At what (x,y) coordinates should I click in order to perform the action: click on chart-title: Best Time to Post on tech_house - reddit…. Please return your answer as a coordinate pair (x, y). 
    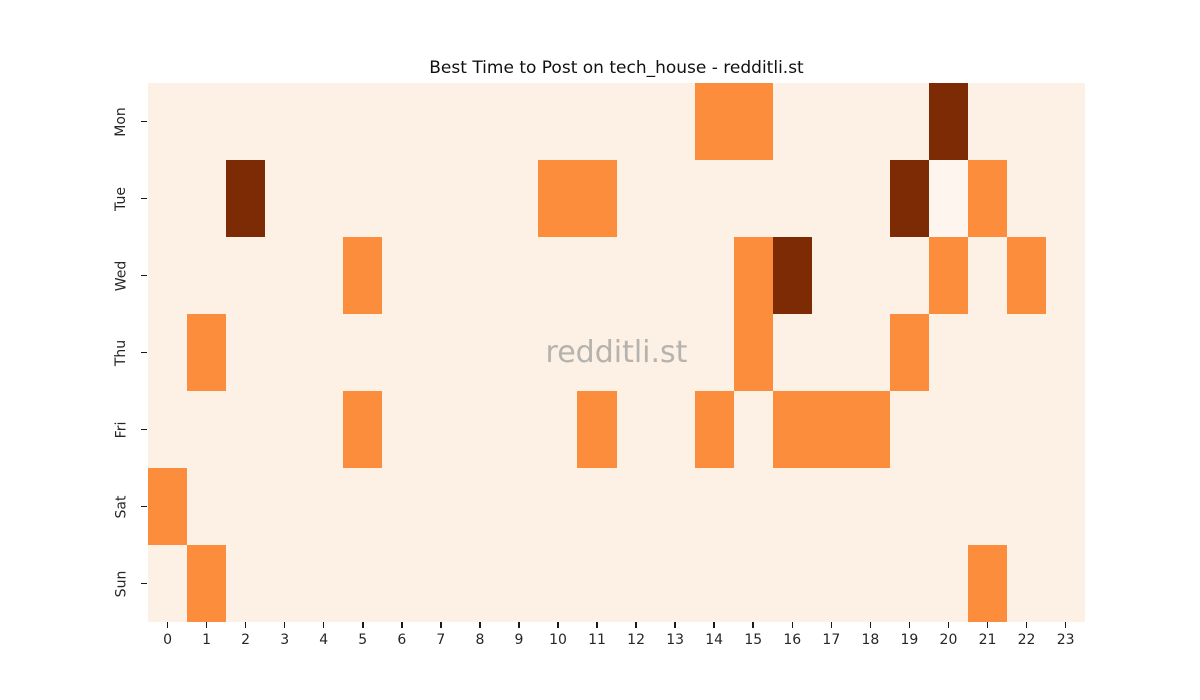
    Looking at the image, I should click on (616, 68).